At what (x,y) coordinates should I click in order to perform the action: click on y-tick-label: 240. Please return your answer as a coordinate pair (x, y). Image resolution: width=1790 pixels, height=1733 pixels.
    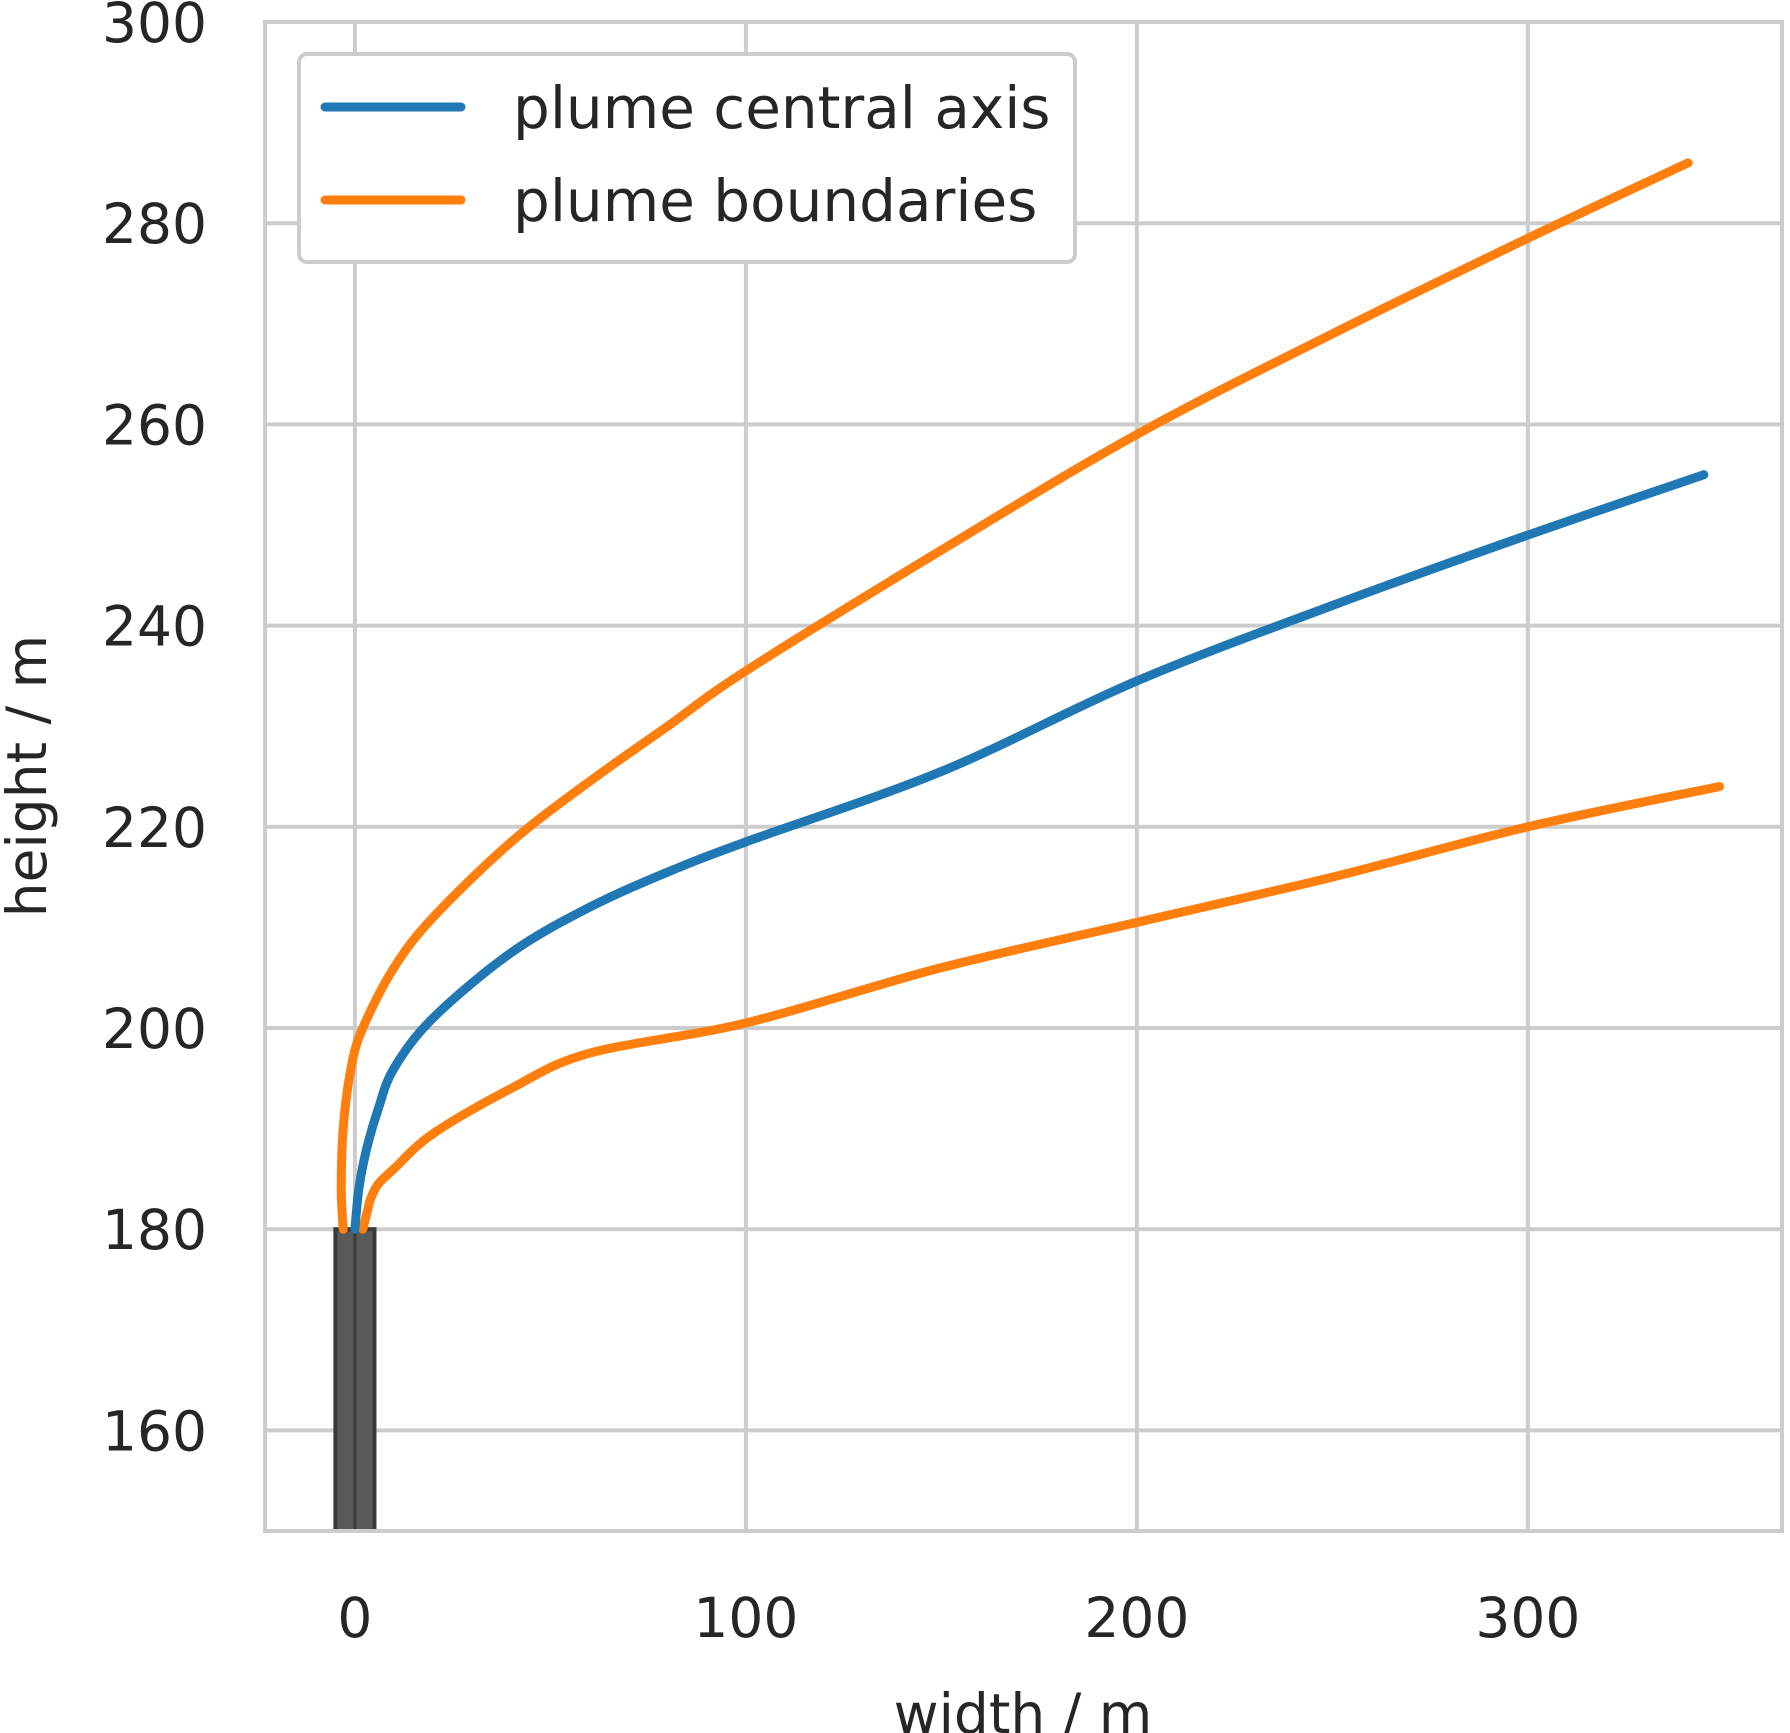
    Looking at the image, I should click on (154, 627).